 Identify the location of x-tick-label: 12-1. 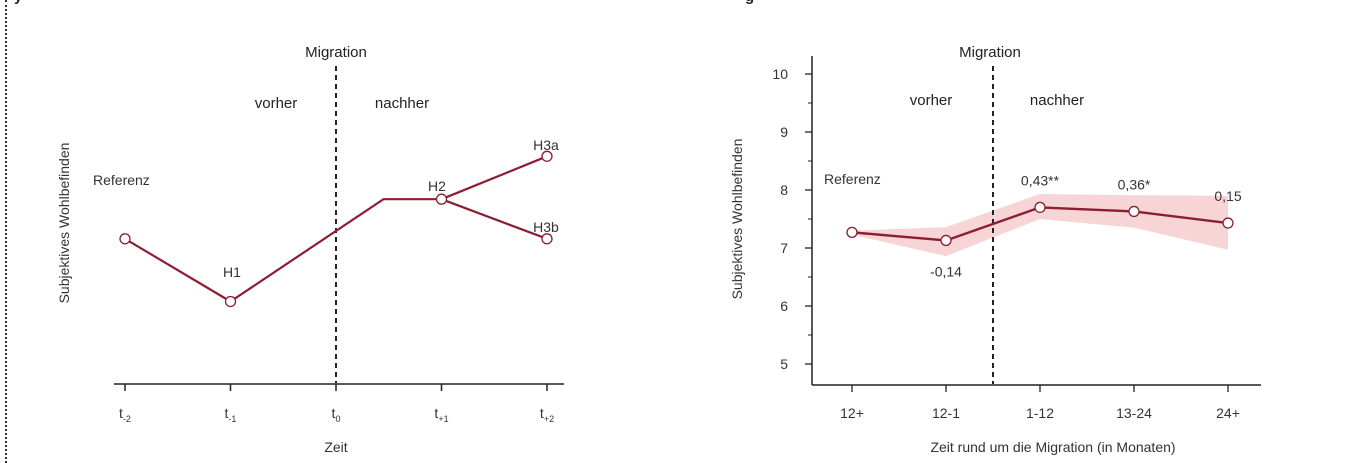
(946, 413).